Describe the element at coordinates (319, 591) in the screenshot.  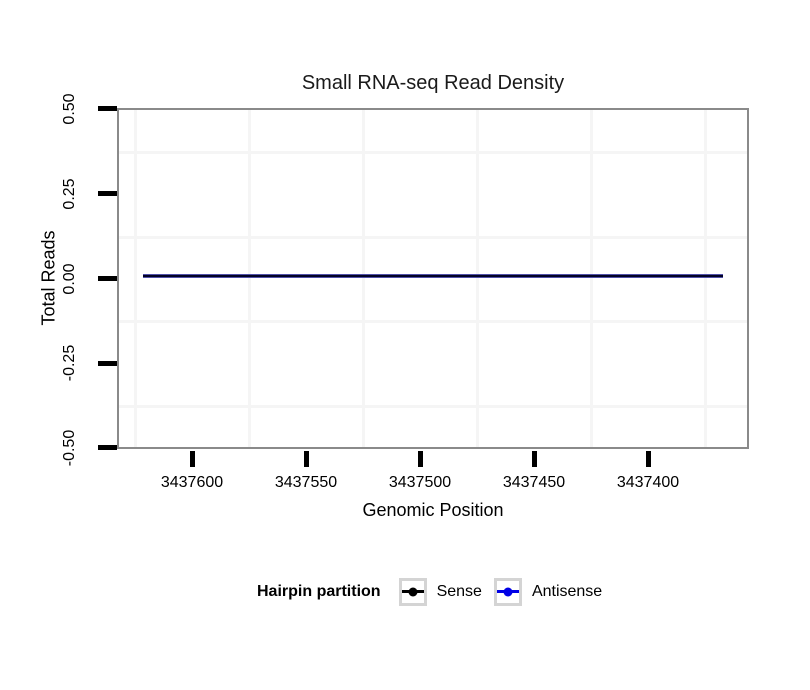
I see `legend-title: Hairpin partition` at that location.